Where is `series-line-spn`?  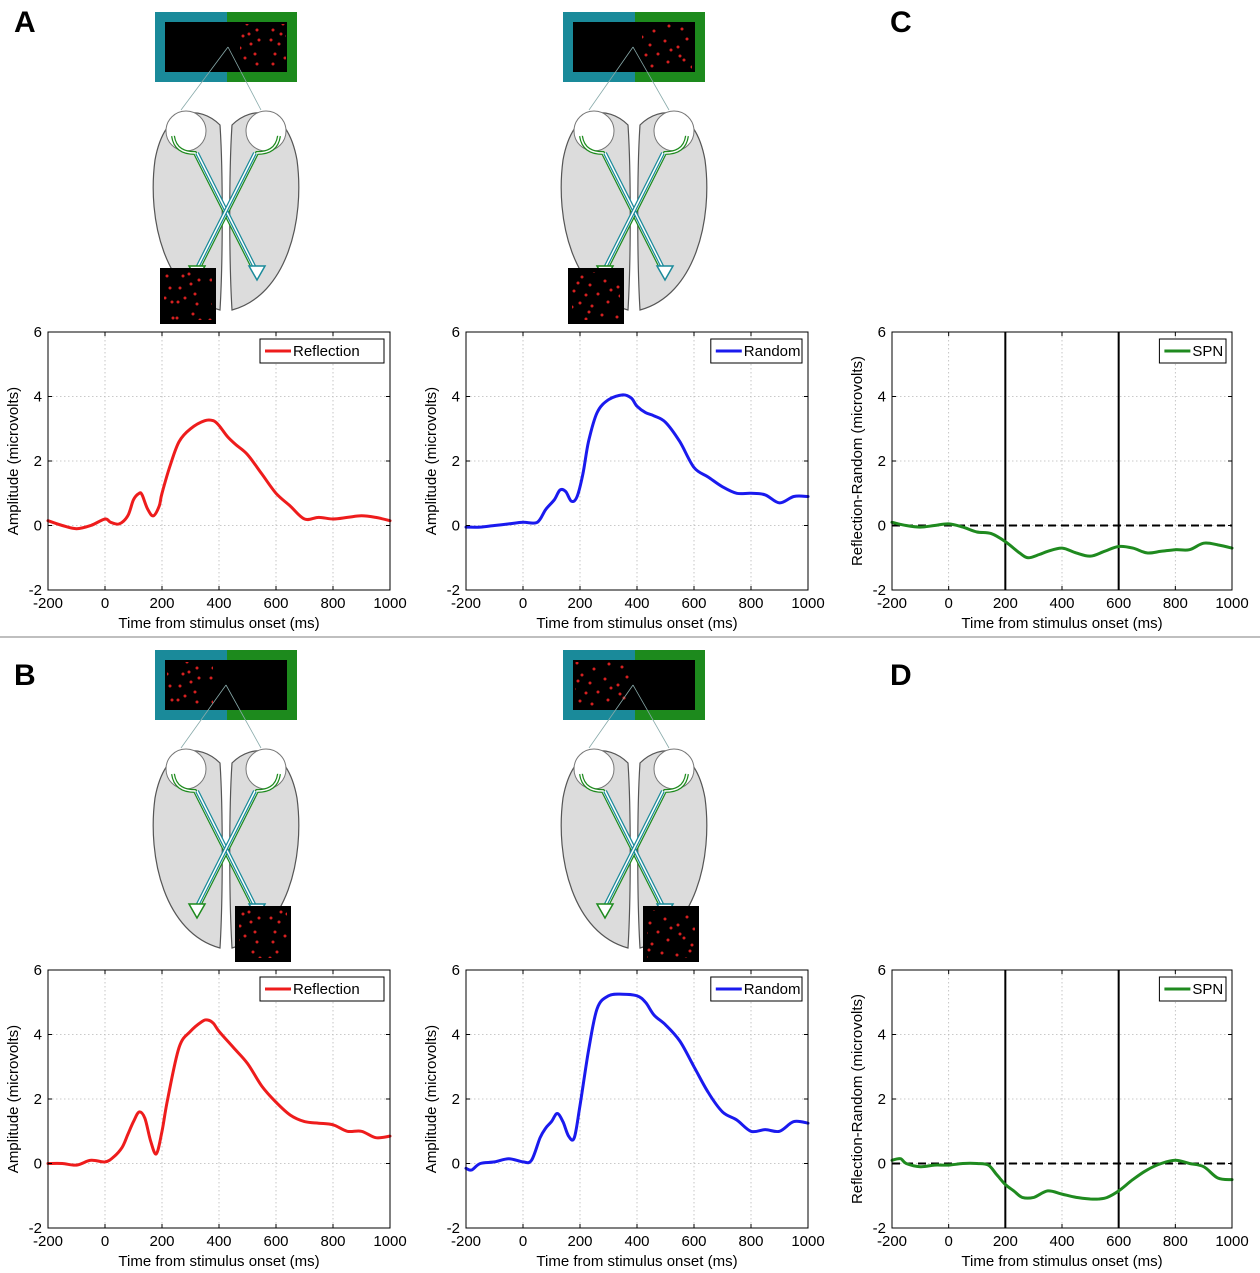
series-line-spn is located at coordinates (1062, 540).